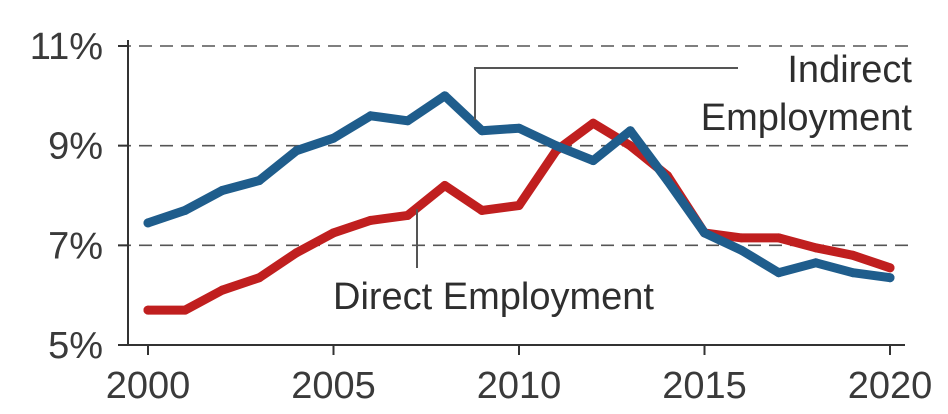  Describe the element at coordinates (493, 297) in the screenshot. I see `direct-label: Direct Employment` at that location.